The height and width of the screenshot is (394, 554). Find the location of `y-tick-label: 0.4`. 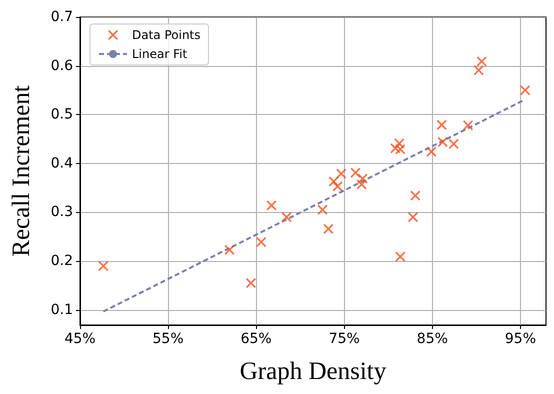

y-tick-label: 0.4 is located at coordinates (62, 163).